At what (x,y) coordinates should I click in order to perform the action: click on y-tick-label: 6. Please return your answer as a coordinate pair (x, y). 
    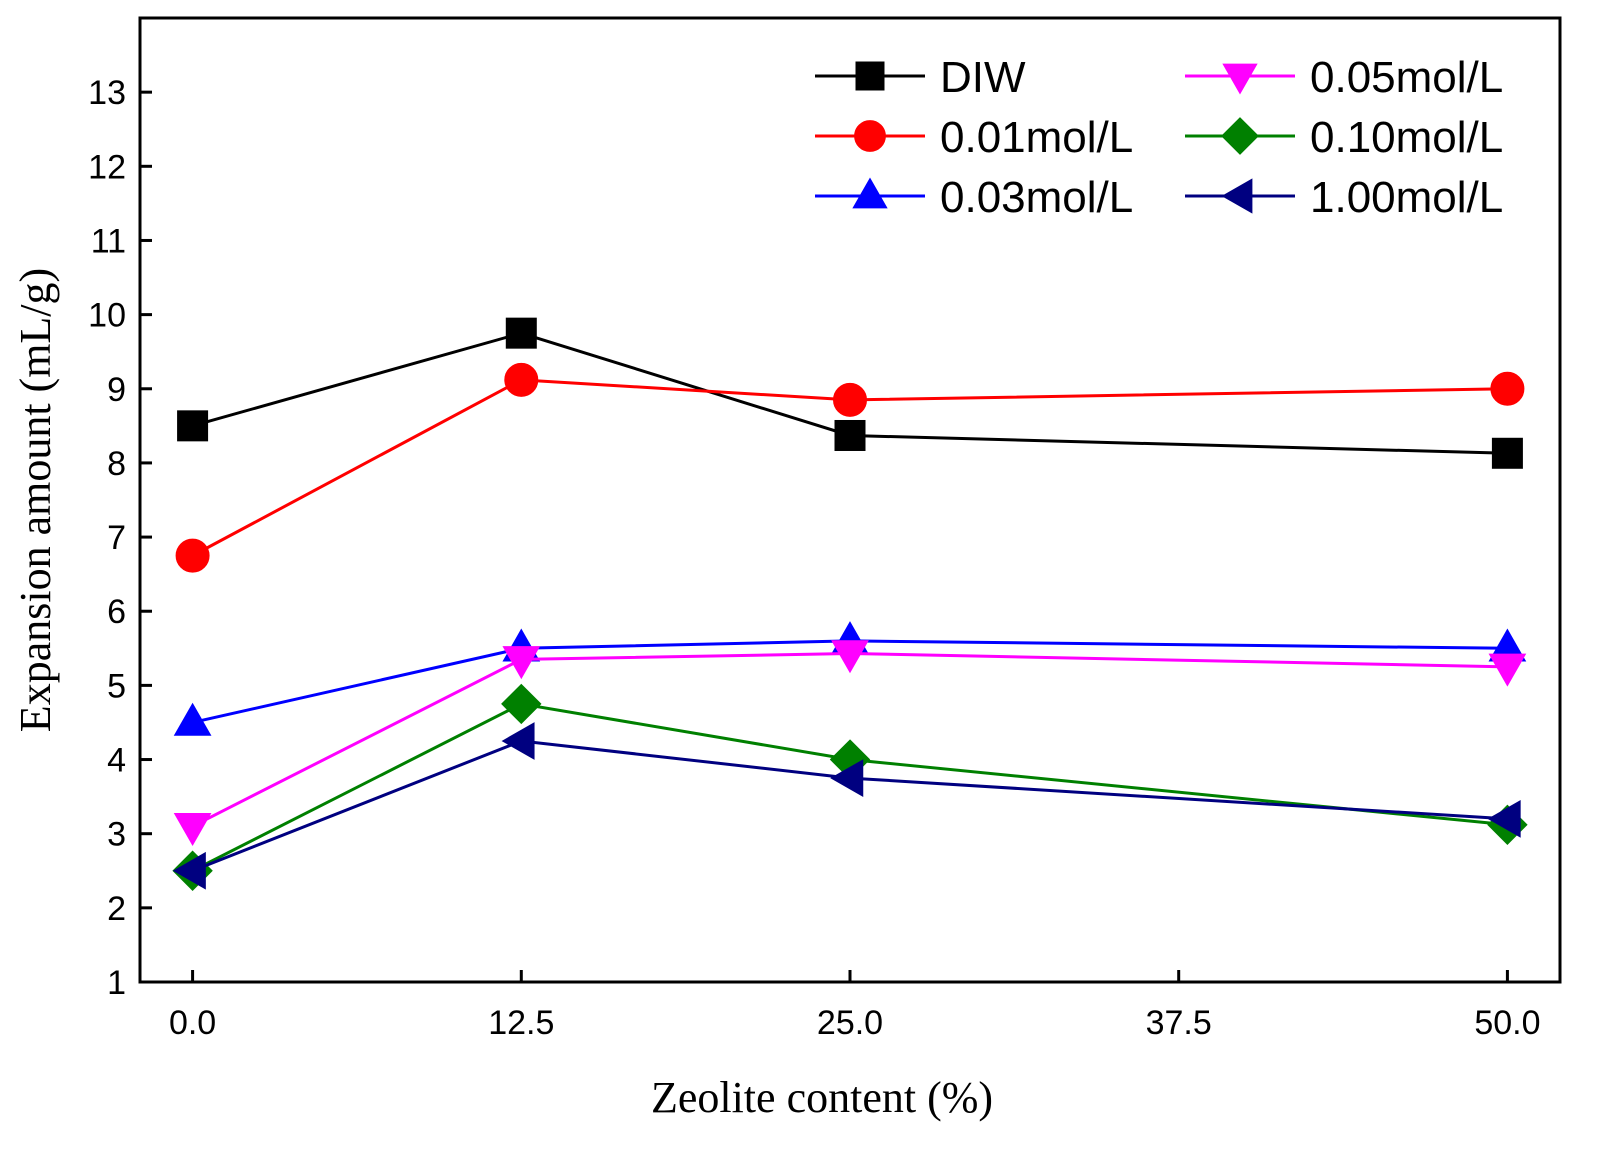
    Looking at the image, I should click on (116, 612).